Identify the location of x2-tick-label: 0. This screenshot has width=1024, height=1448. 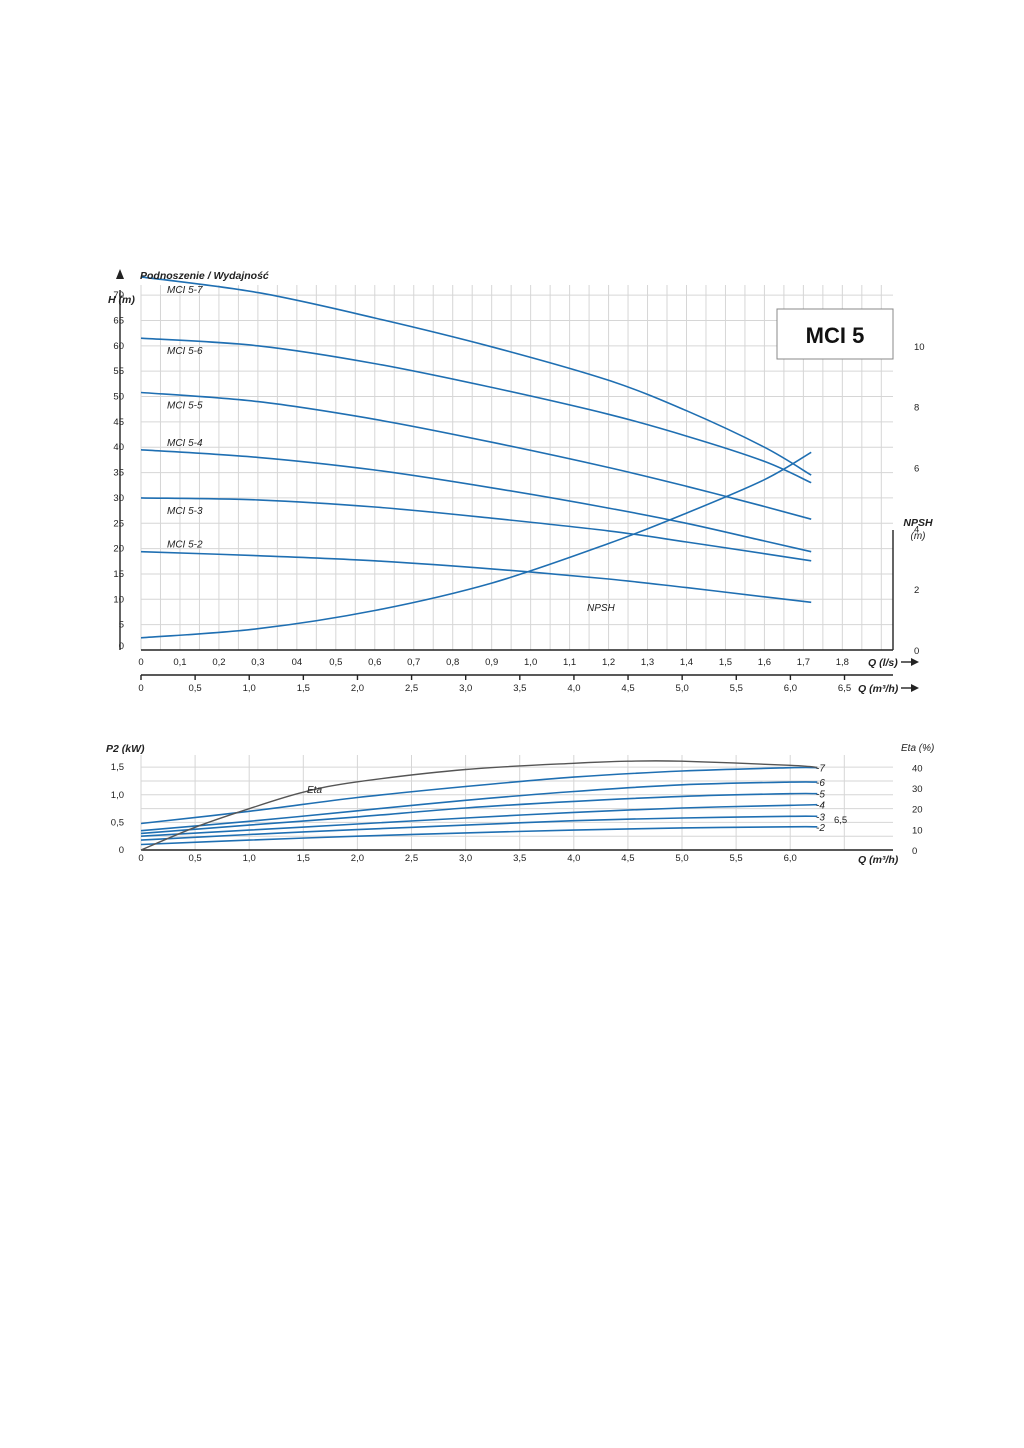
(140, 688).